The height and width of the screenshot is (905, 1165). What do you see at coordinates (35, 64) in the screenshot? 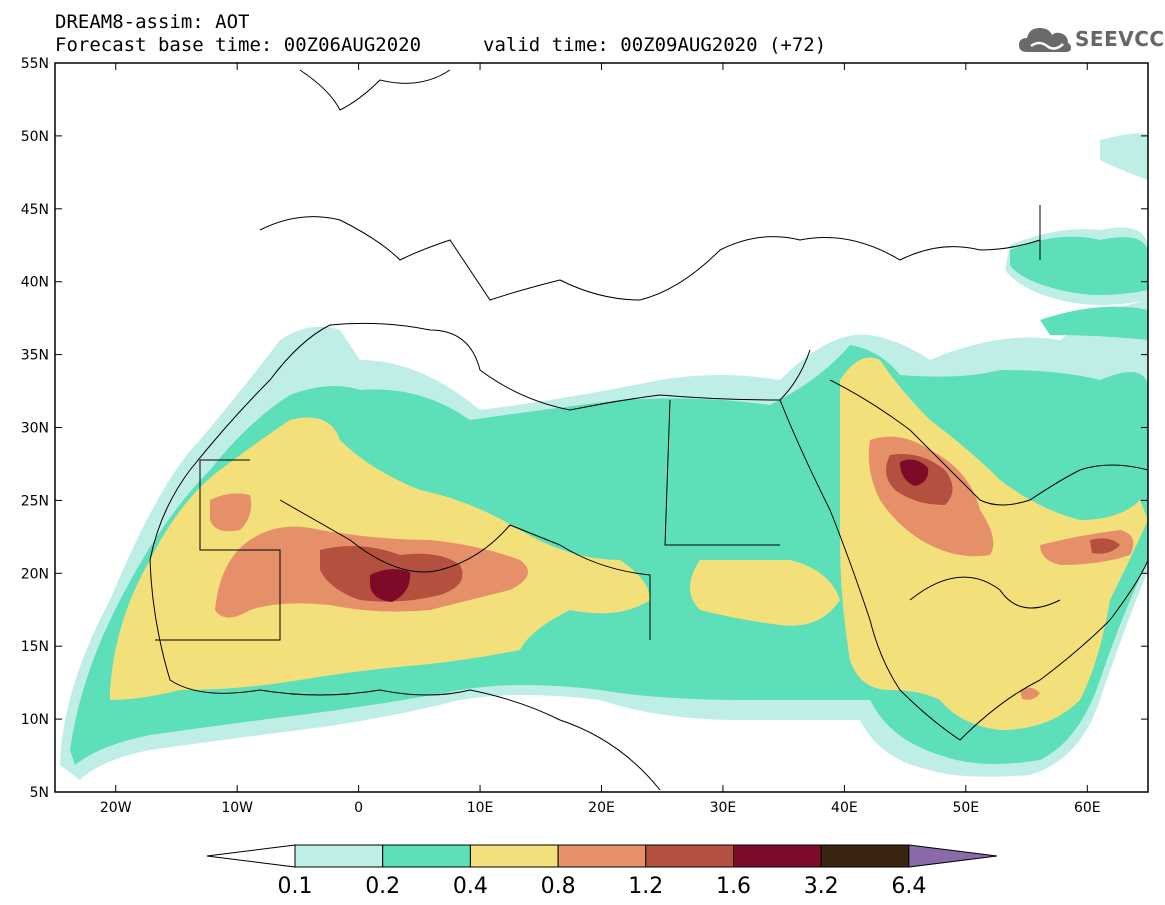
I see `lat-tick-label: 55N` at bounding box center [35, 64].